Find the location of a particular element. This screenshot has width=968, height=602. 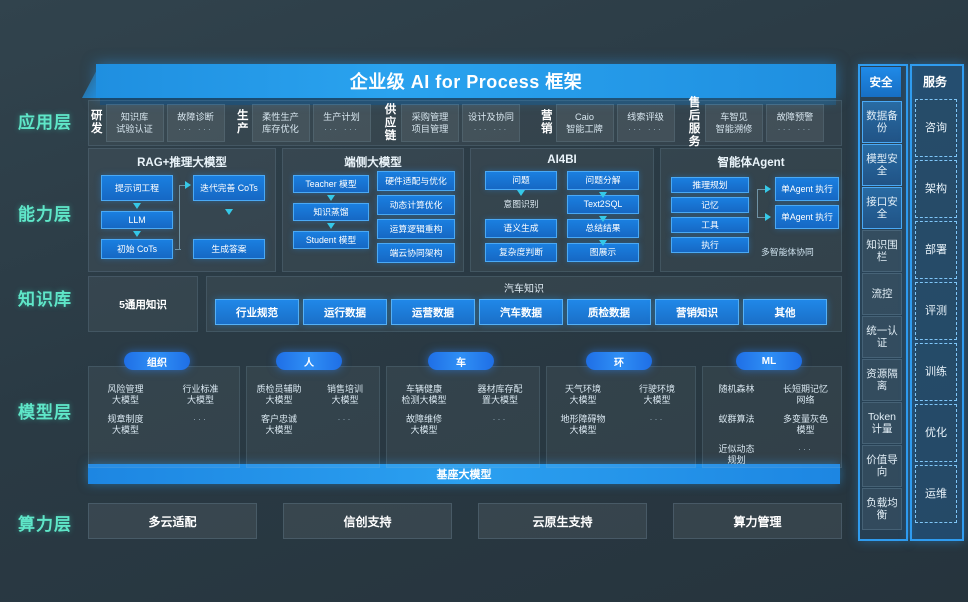

application-cell: 知识库 试验认证 is located at coordinates (134, 123).